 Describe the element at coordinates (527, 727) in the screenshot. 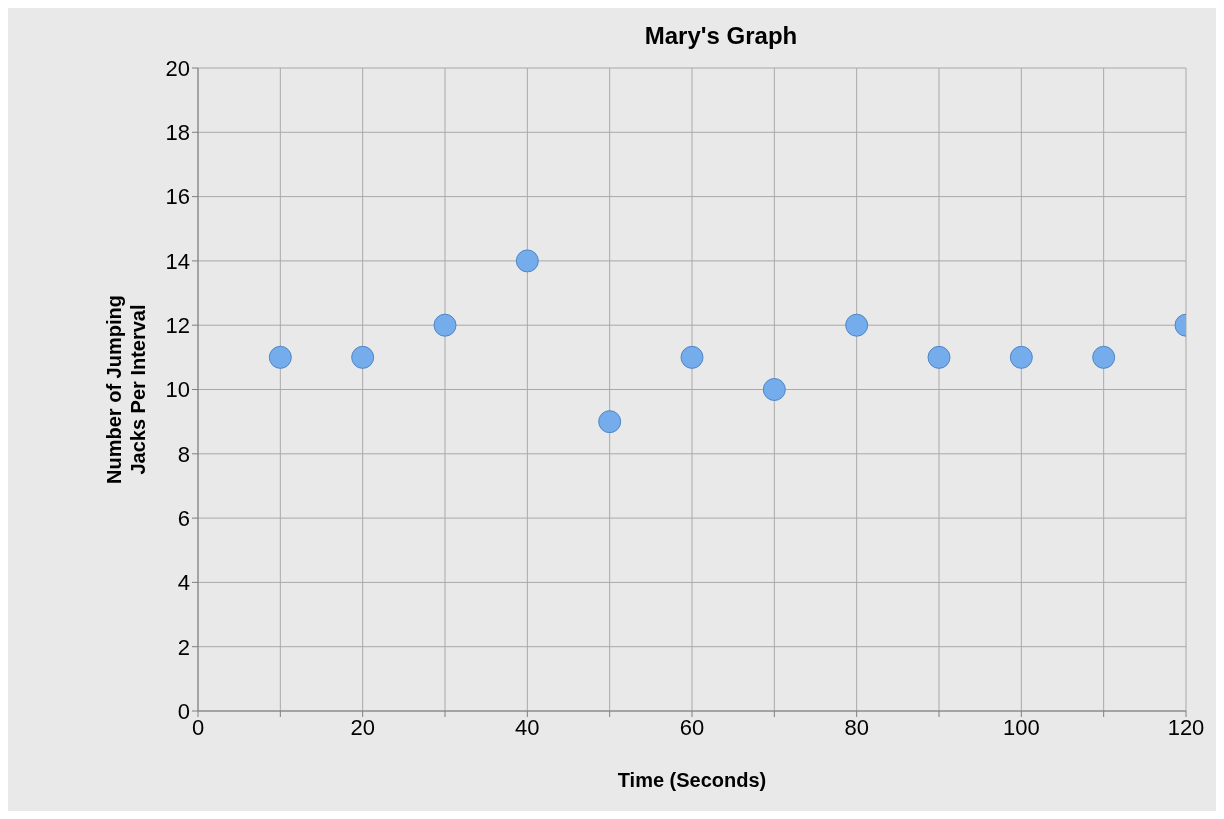

I see `x-tick-label: 40` at that location.